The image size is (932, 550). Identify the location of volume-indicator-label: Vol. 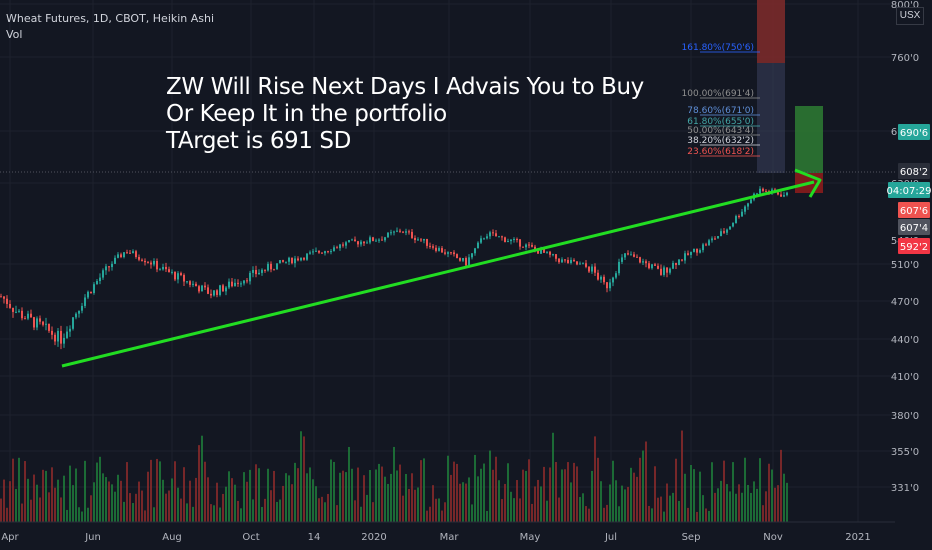
(14, 34).